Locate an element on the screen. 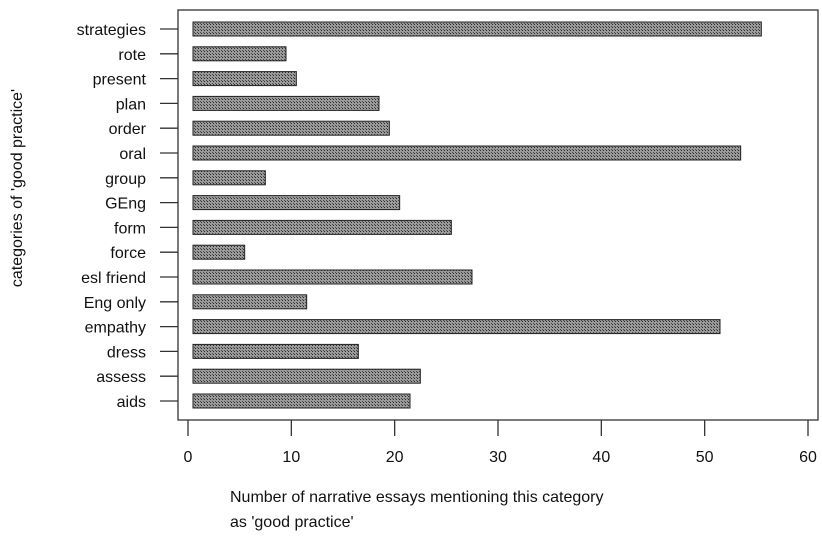 The height and width of the screenshot is (537, 822). y-label-assess: assess is located at coordinates (121, 377).